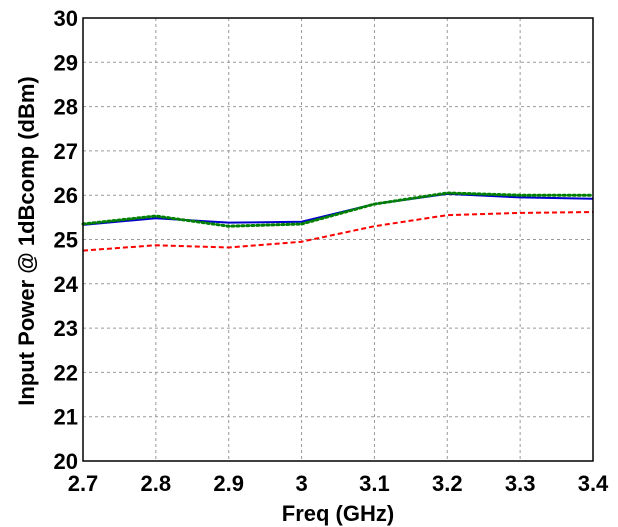 The width and height of the screenshot is (618, 527). Describe the element at coordinates (83, 483) in the screenshot. I see `x-tick-label: 2.7` at that location.